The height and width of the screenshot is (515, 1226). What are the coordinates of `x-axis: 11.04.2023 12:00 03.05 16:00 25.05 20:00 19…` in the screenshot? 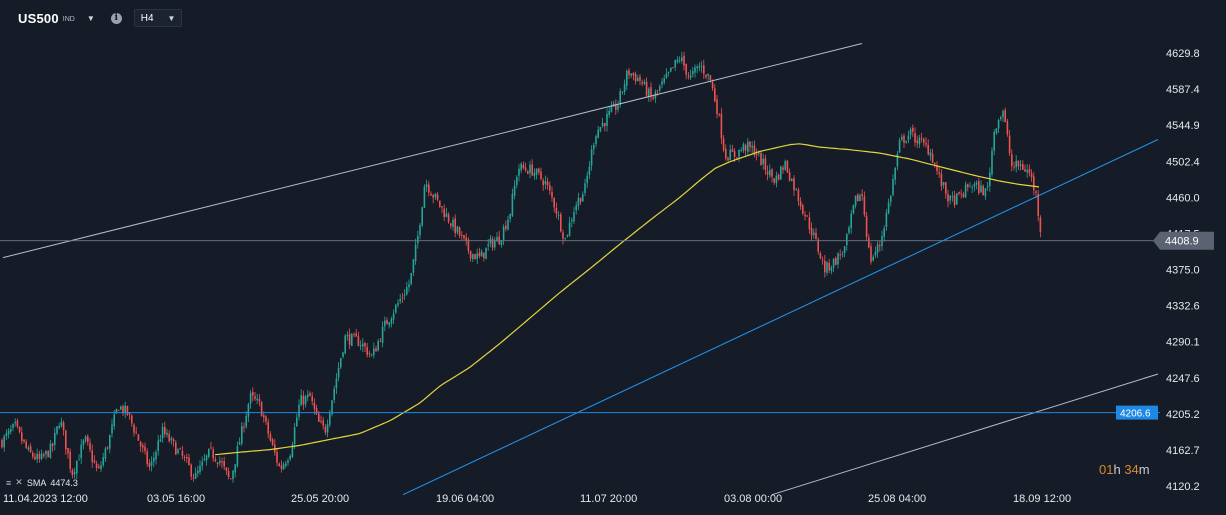 It's located at (537, 499).